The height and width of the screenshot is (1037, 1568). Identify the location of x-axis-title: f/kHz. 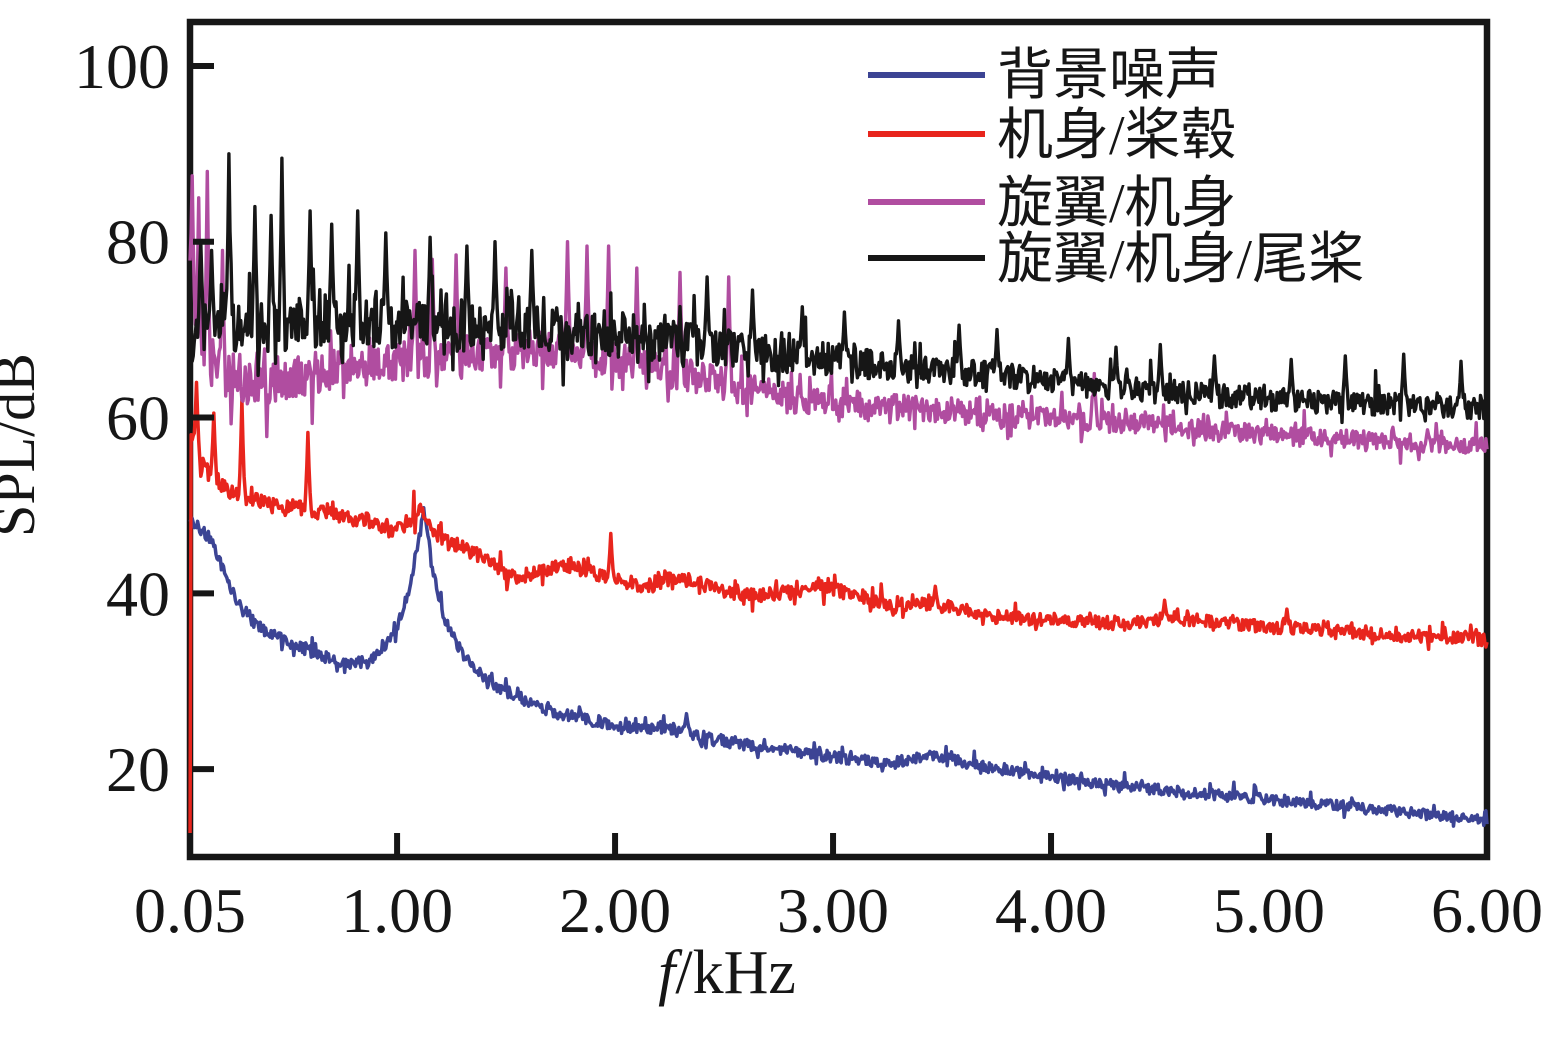
(727, 973).